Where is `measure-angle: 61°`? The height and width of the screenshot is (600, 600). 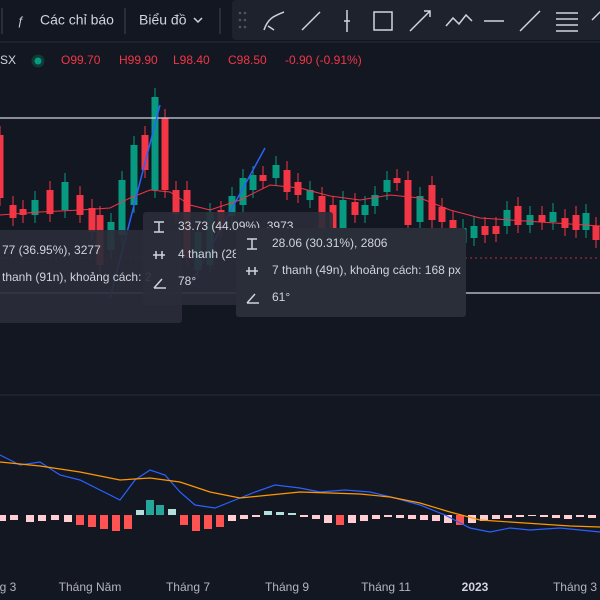
measure-angle: 61° is located at coordinates (281, 297).